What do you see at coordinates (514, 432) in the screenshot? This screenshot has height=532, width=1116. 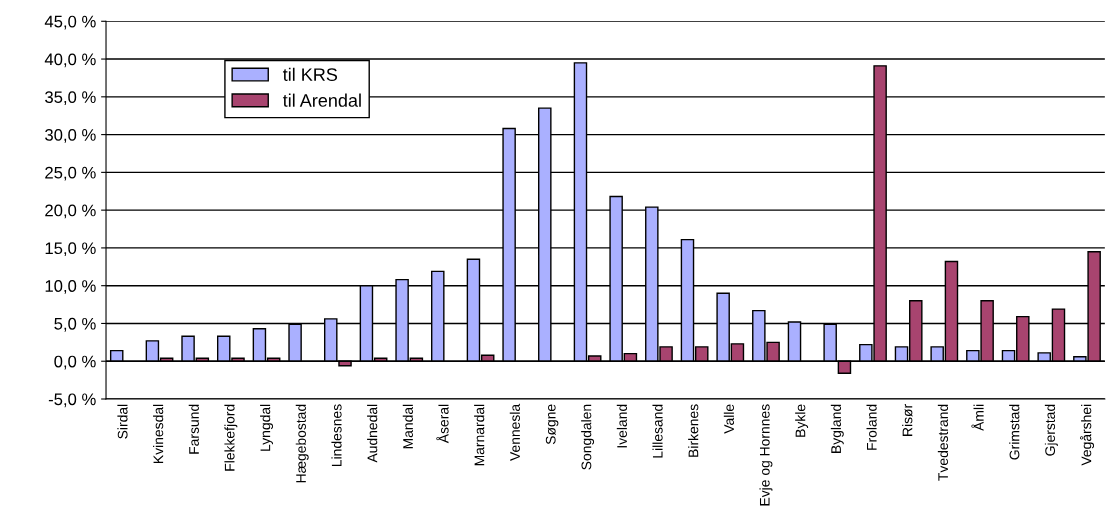 I see `x-tick-label: Vennesla` at bounding box center [514, 432].